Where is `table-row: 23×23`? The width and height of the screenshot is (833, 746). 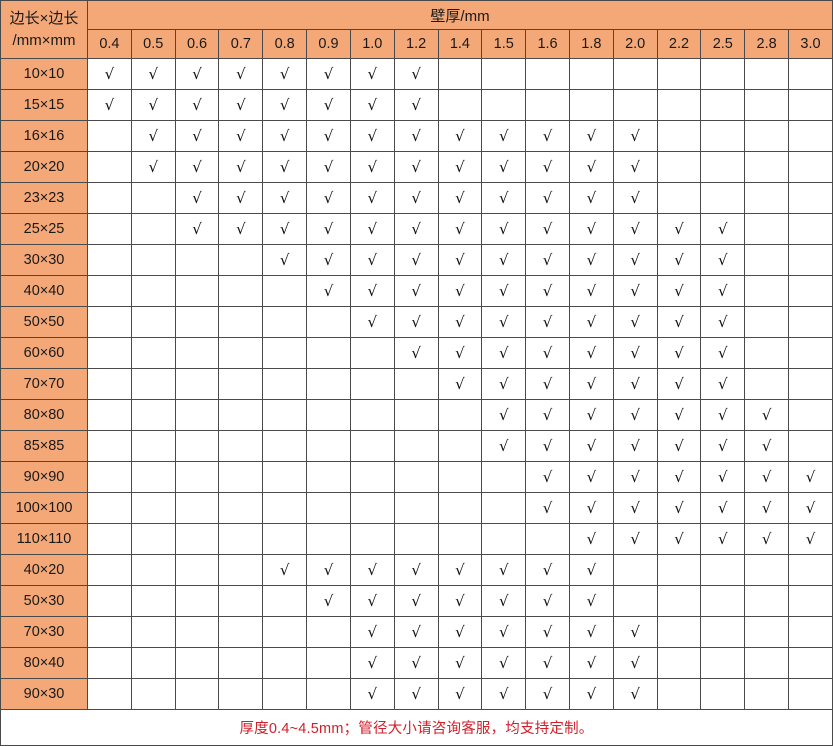 table-row: 23×23 is located at coordinates (416, 198).